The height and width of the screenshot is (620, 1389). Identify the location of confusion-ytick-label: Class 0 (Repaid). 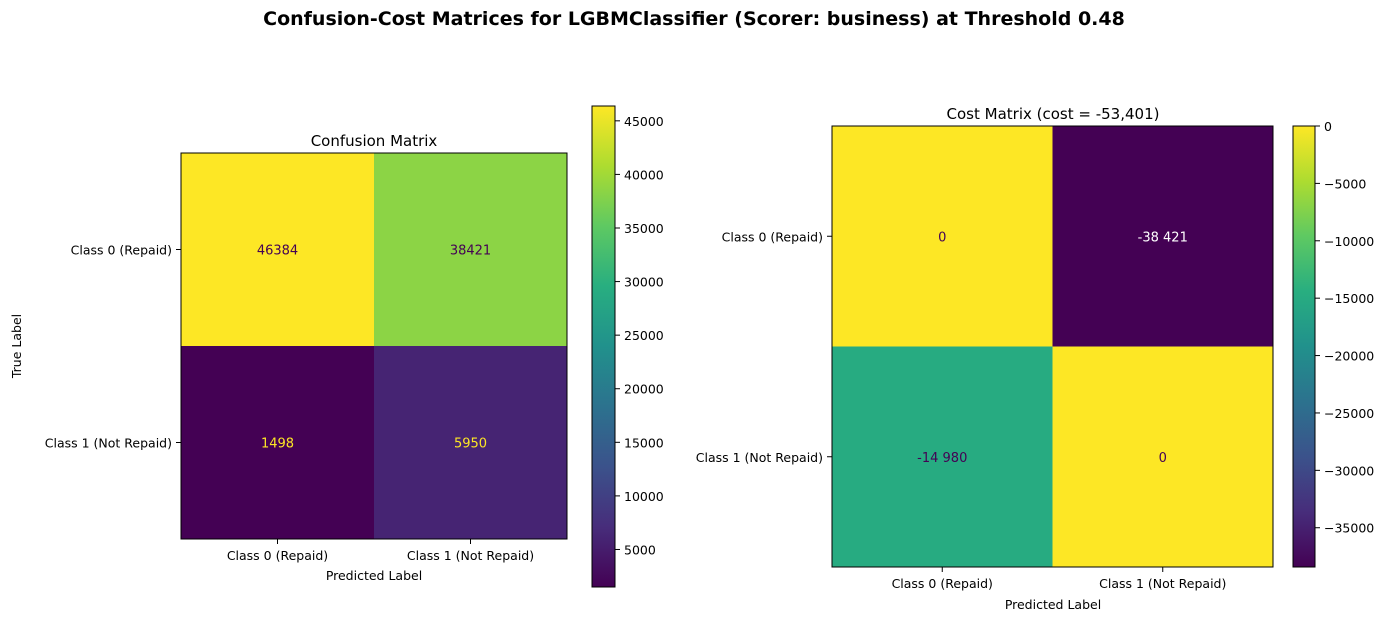
(121, 250).